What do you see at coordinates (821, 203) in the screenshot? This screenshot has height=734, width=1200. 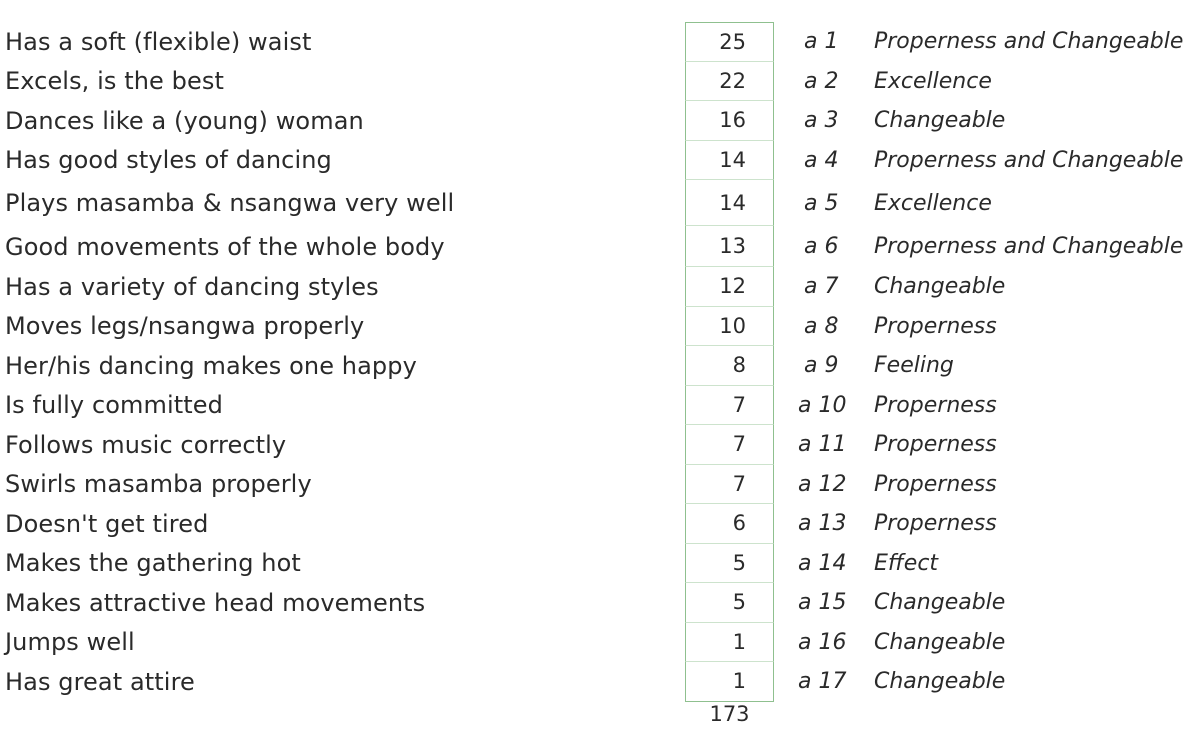 I see `row-code: a 5` at bounding box center [821, 203].